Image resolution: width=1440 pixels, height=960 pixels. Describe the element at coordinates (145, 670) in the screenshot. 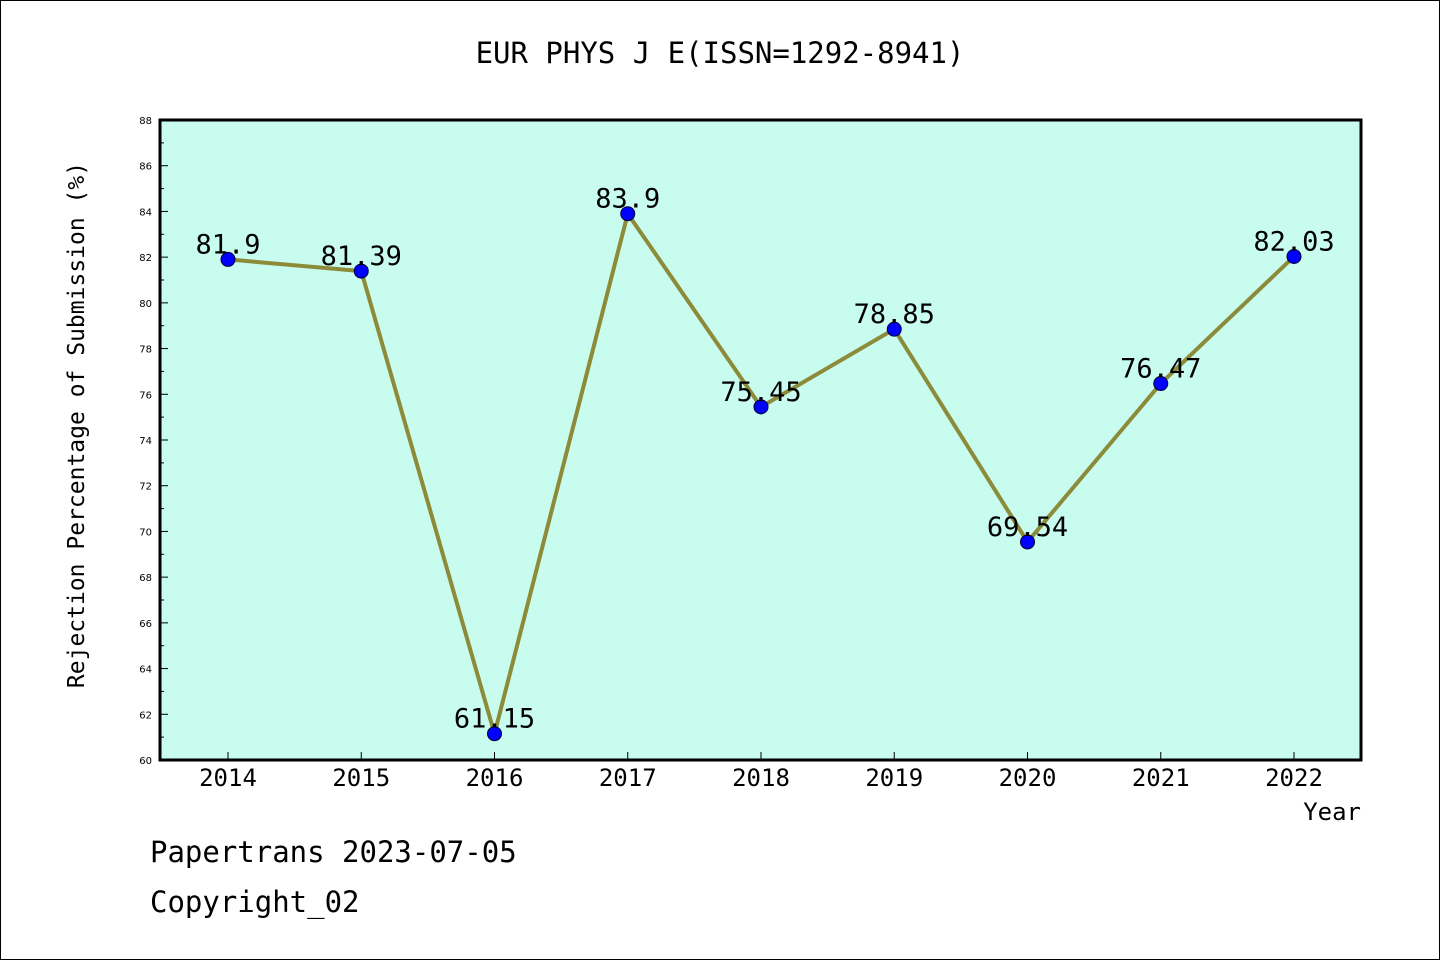

I see `y-tick-label: 64` at that location.